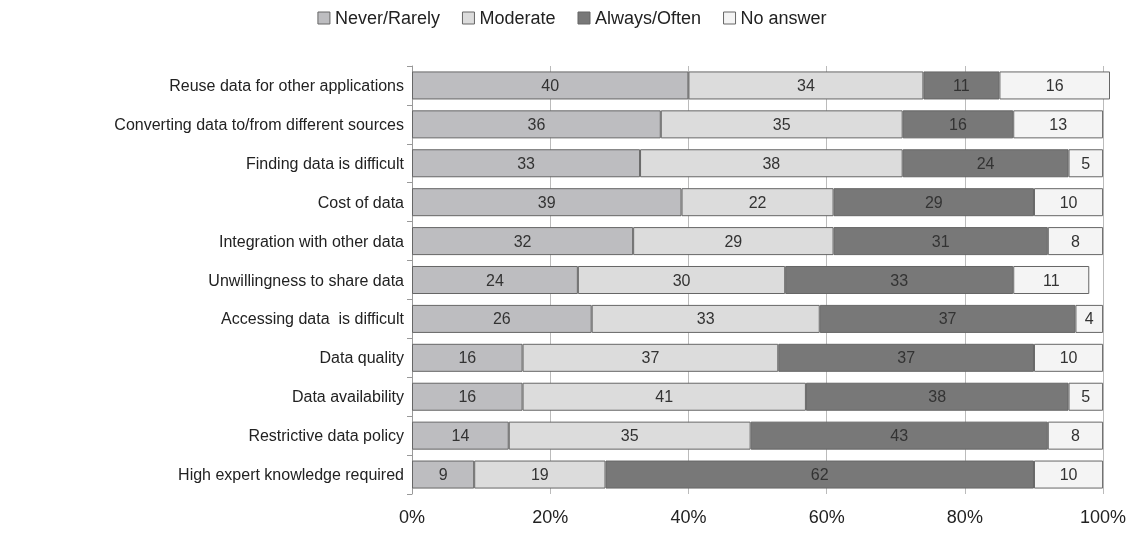 Image resolution: width=1144 pixels, height=538 pixels. What do you see at coordinates (311, 241) in the screenshot?
I see `y-tick-label: Integration with other data` at bounding box center [311, 241].